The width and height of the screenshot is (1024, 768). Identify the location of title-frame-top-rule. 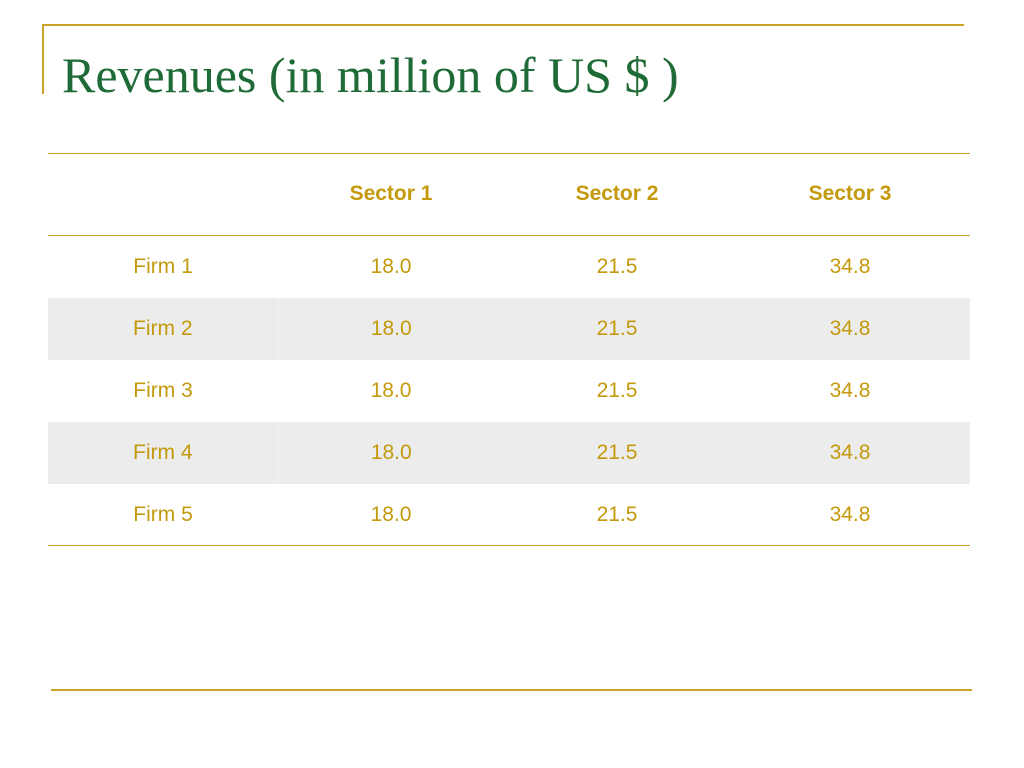
(503, 25).